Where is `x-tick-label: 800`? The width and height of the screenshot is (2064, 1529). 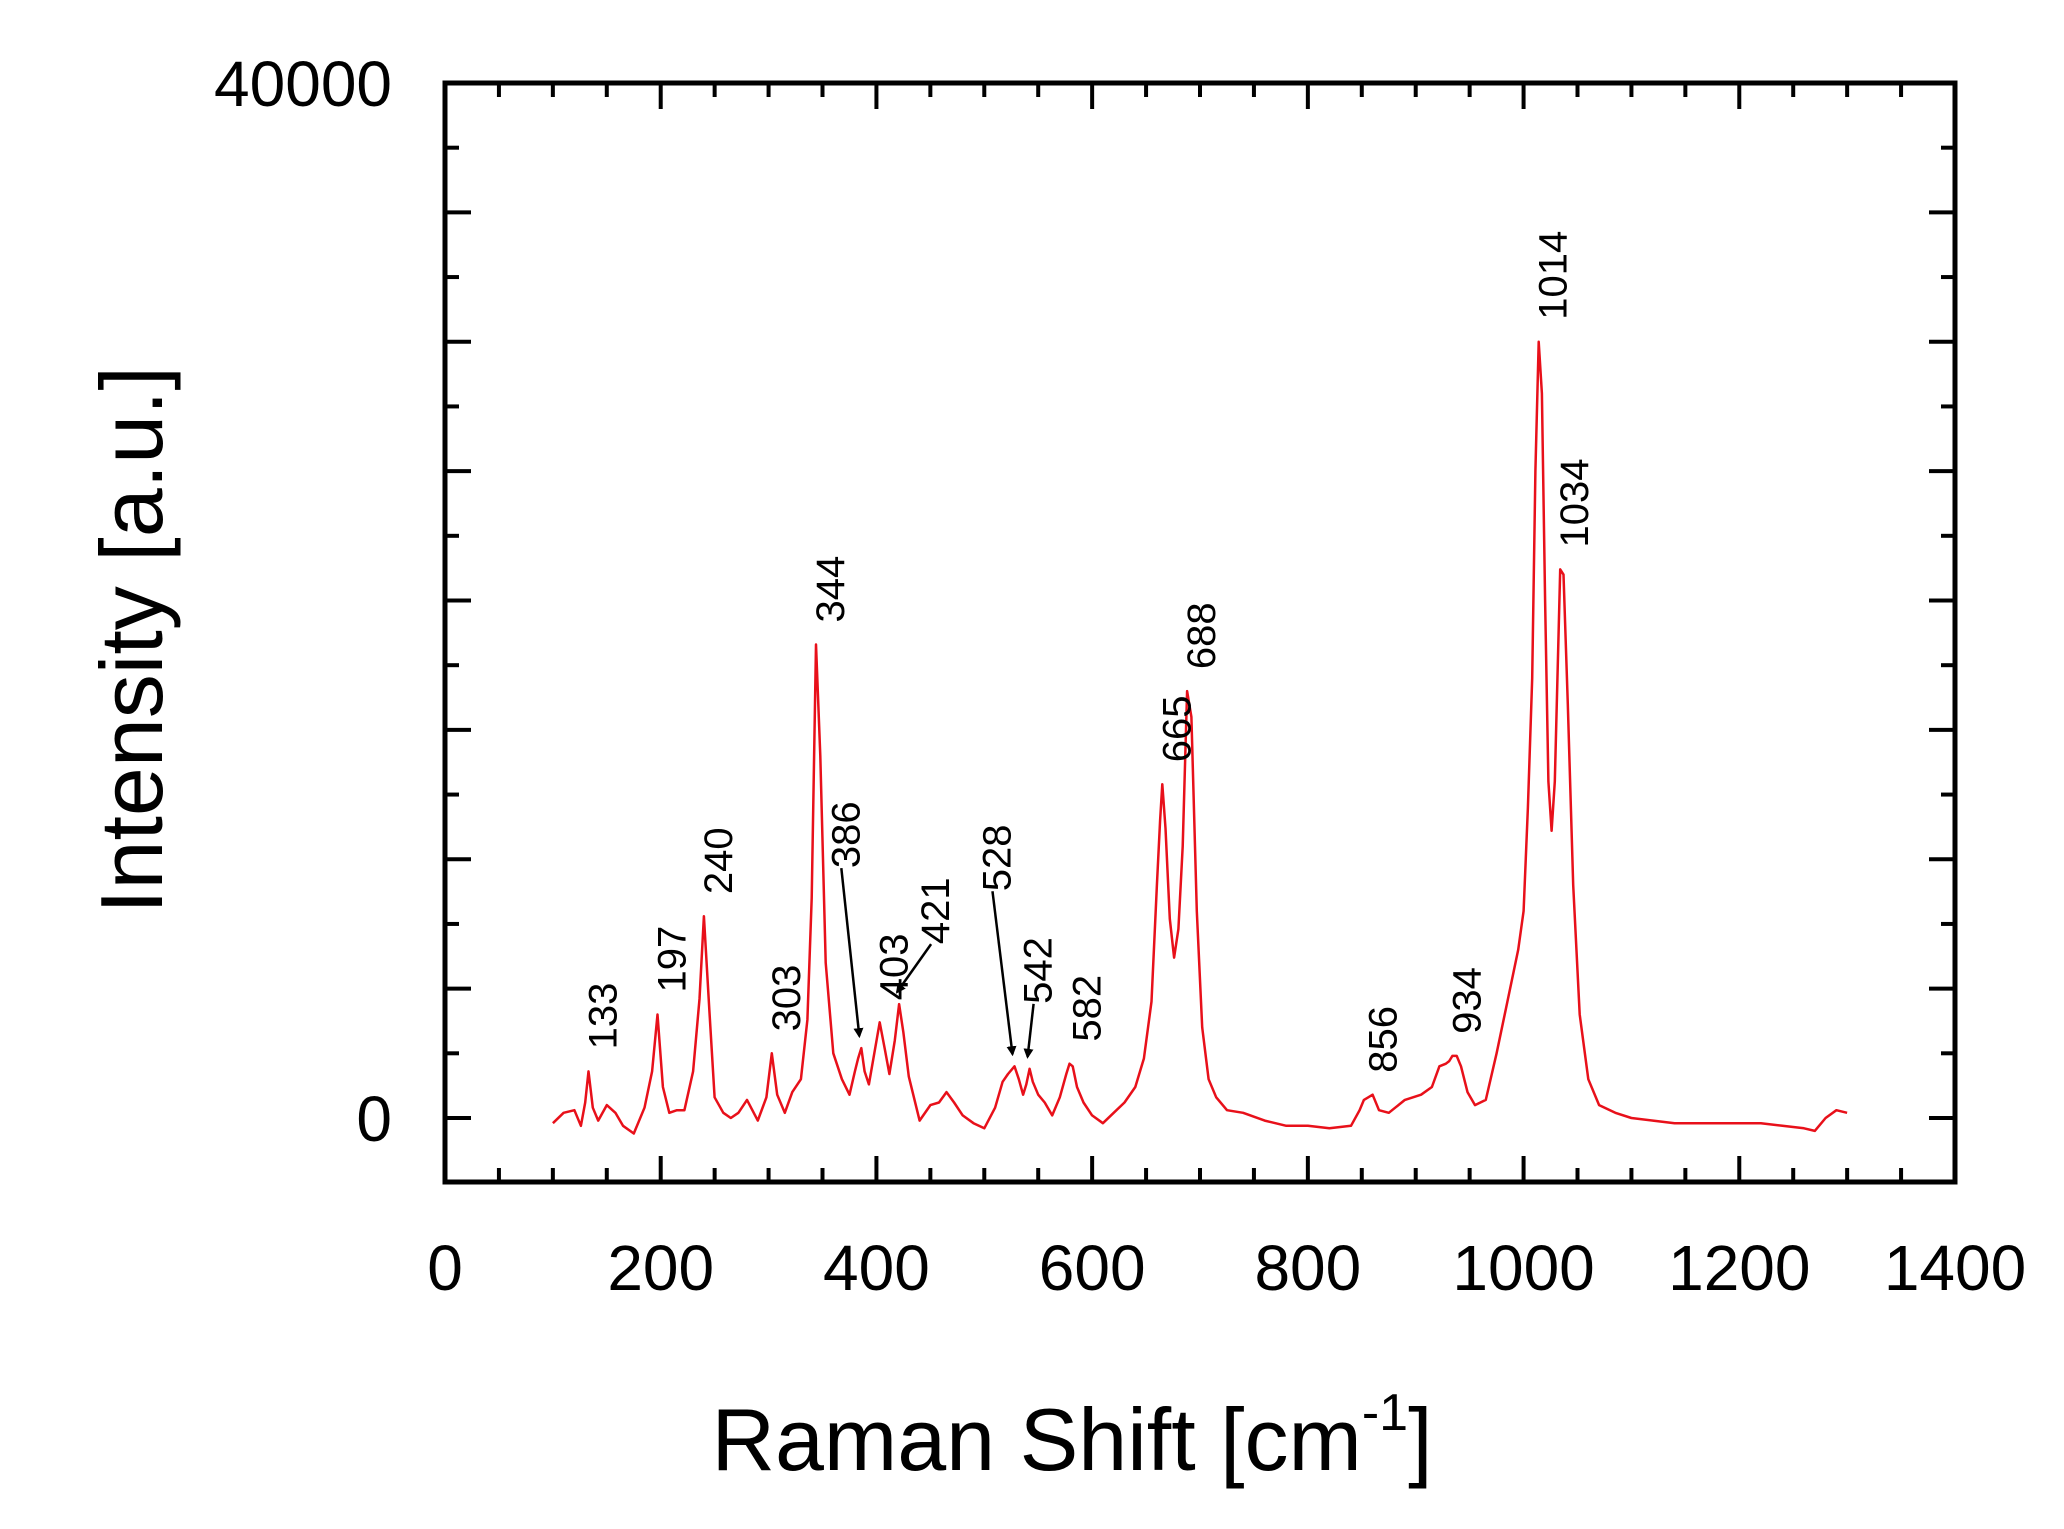 x-tick-label: 800 is located at coordinates (1307, 1268).